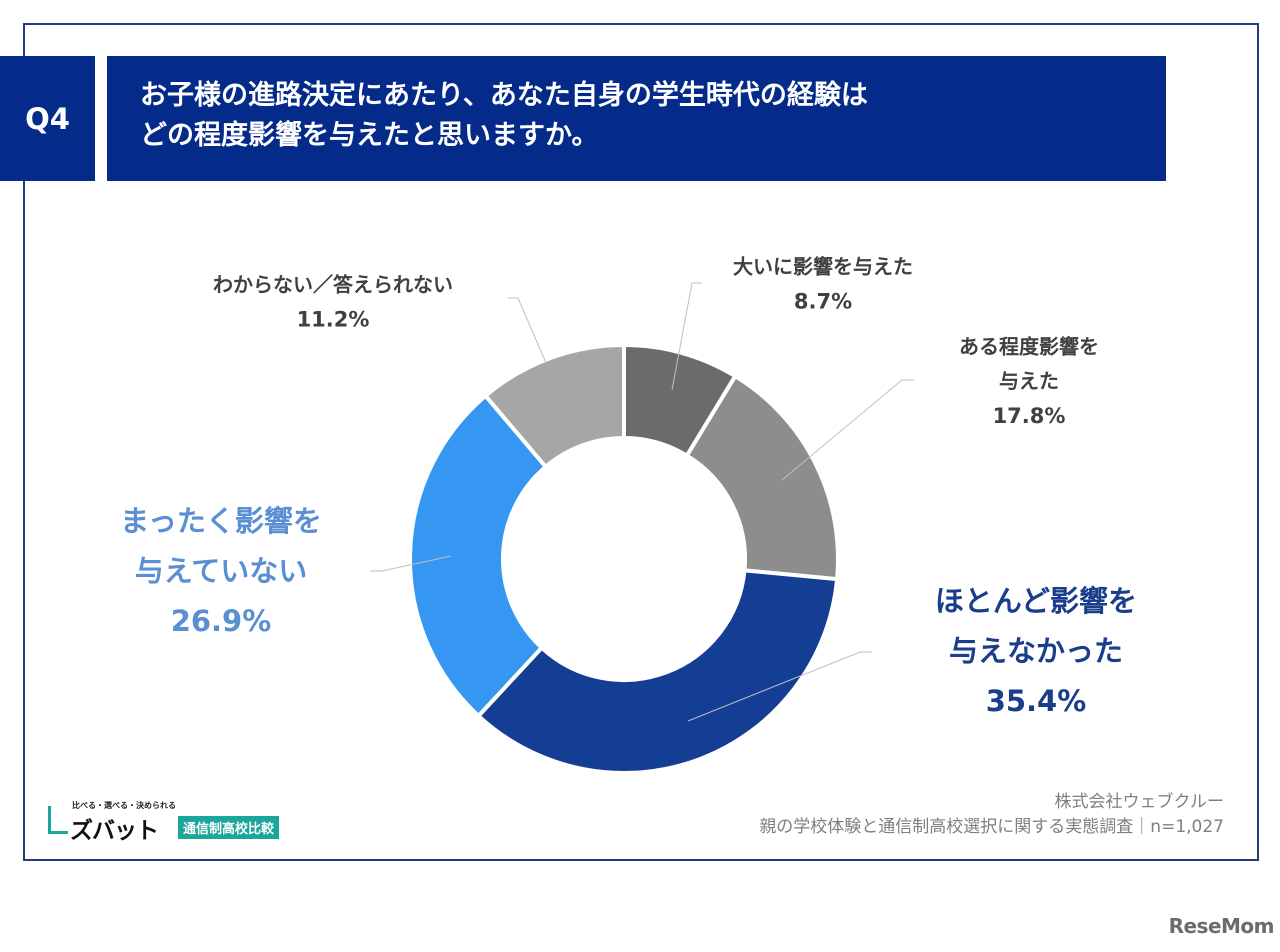 This screenshot has width=1280, height=952. What do you see at coordinates (823, 267) in the screenshot?
I see `slice-label-1-line-1: 大いに影響を与えた` at bounding box center [823, 267].